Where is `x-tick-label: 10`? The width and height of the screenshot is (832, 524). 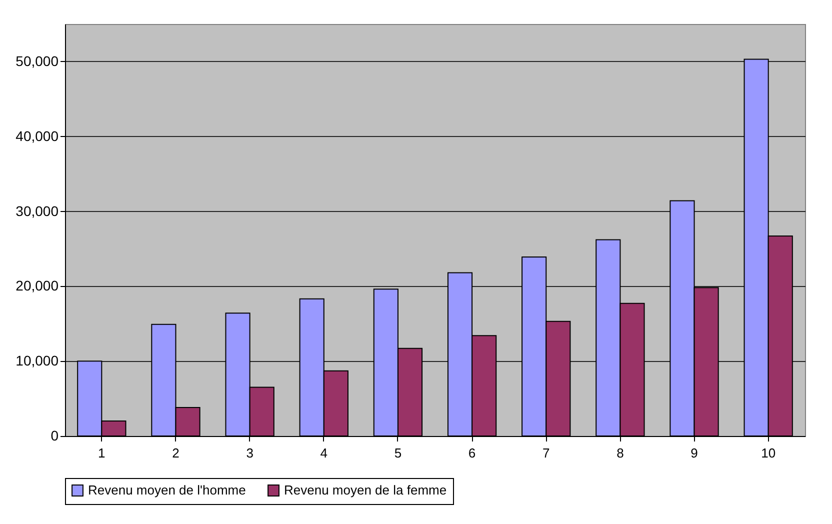
x-tick-label: 10 is located at coordinates (768, 453).